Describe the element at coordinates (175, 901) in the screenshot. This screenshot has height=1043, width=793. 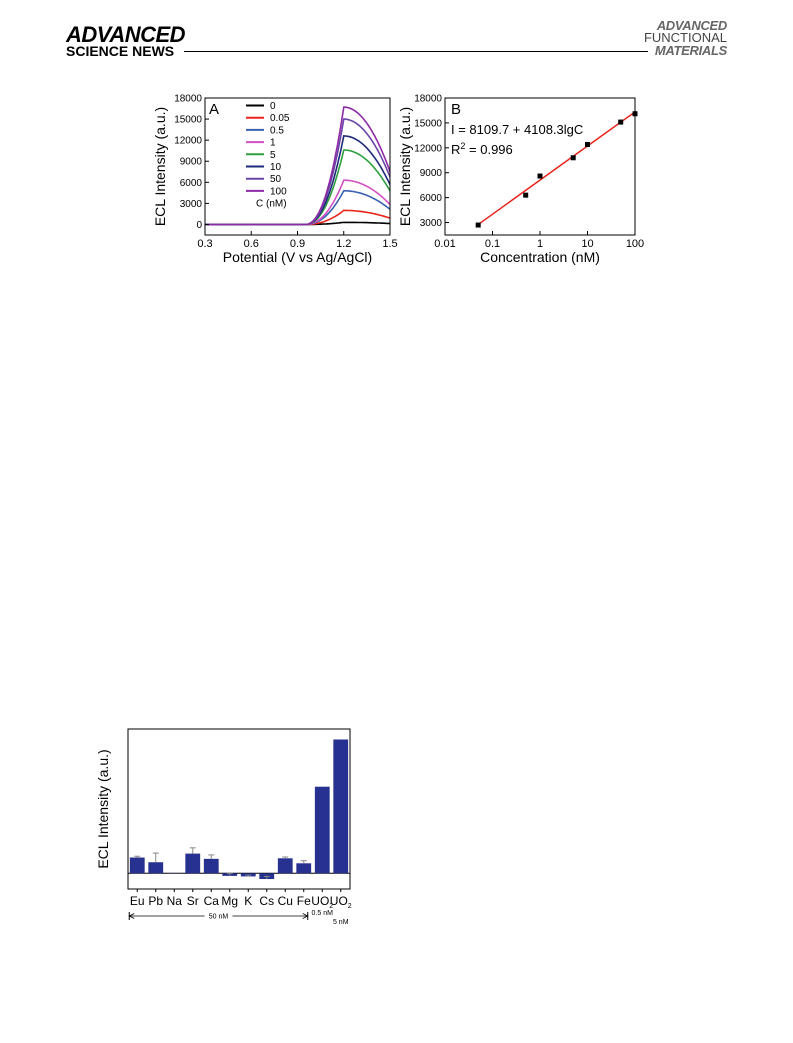
I see `x-tick-label: Na` at that location.